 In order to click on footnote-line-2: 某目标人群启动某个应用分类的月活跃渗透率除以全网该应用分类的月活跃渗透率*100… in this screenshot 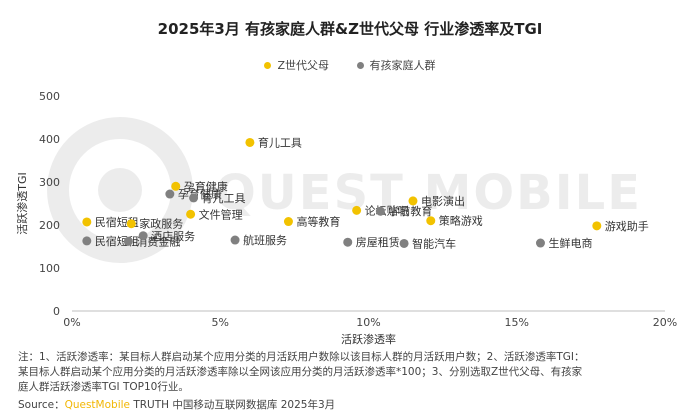, I will do `click(300, 372)`.